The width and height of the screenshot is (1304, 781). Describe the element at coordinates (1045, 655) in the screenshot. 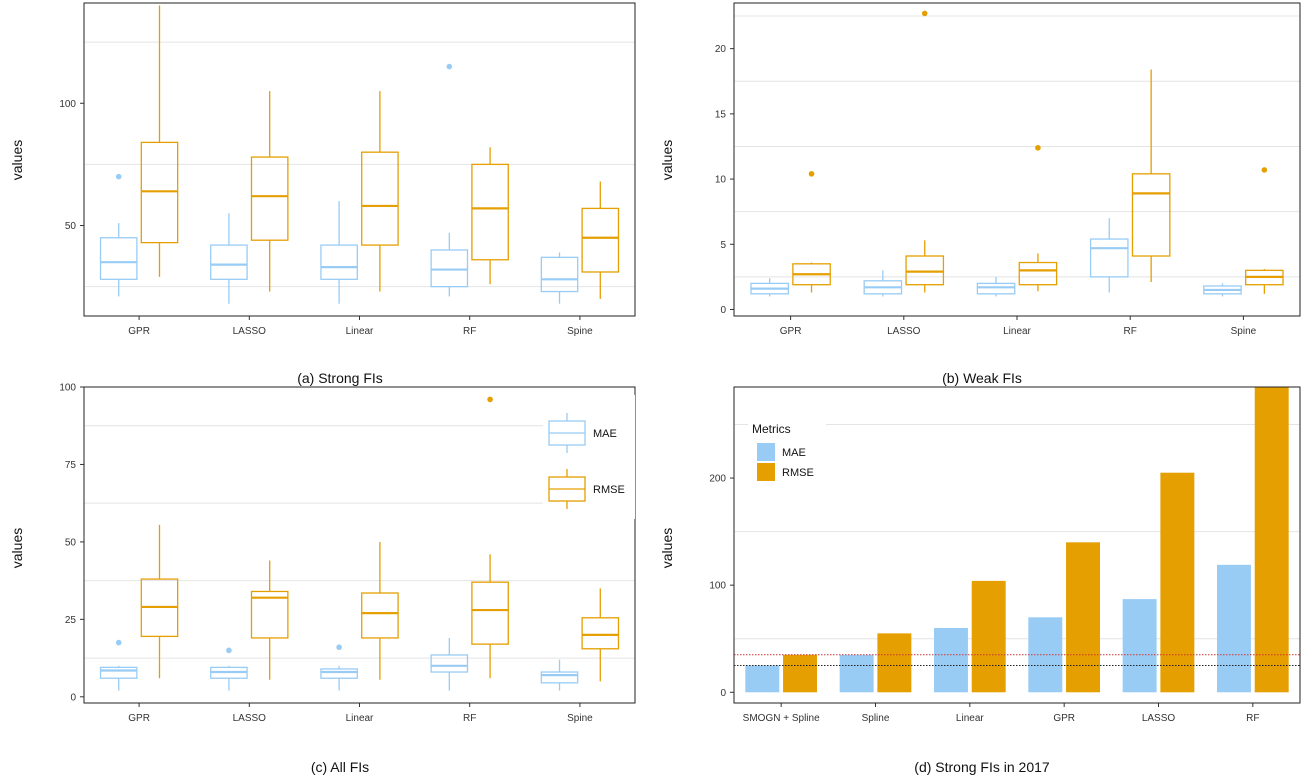

I see `panel-d-mae-bar-gpr` at that location.